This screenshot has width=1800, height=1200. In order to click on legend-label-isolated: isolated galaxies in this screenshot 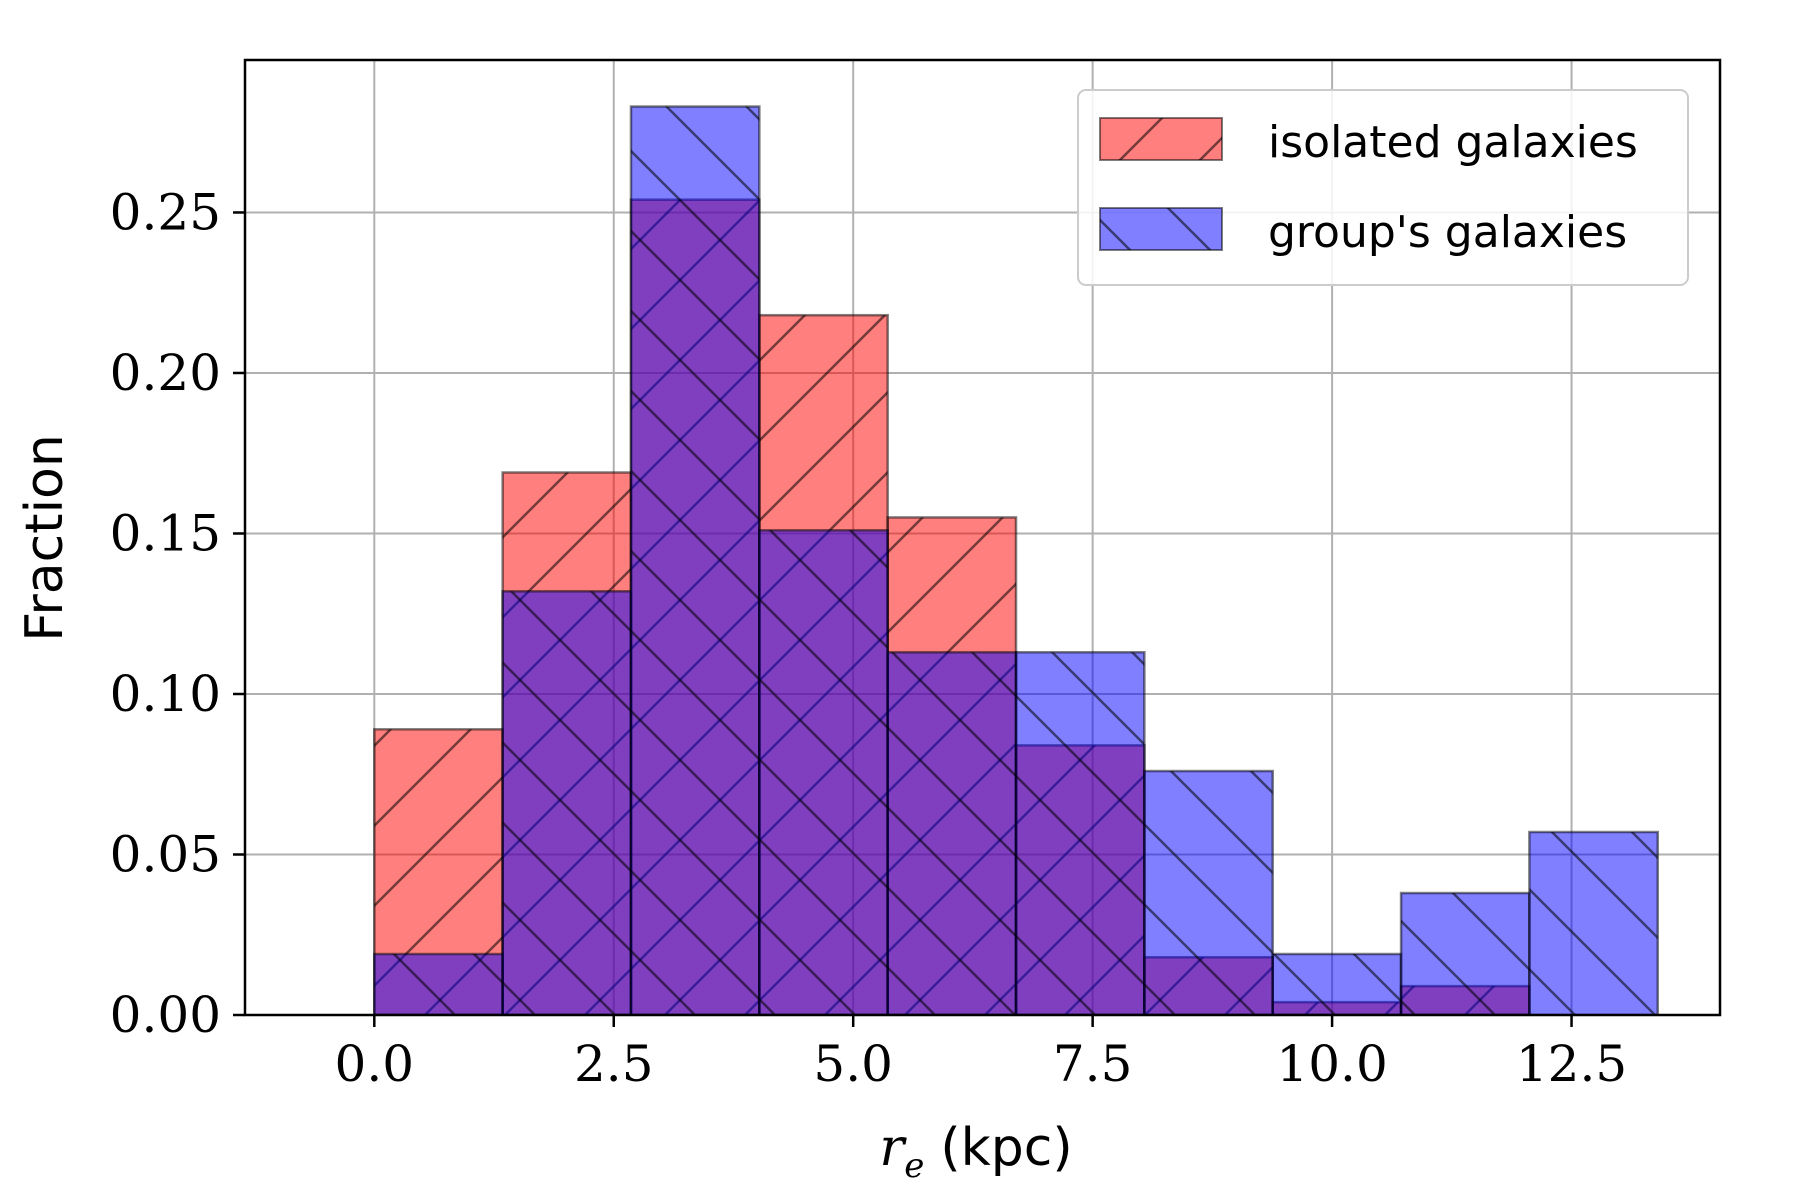, I will do `click(1453, 142)`.